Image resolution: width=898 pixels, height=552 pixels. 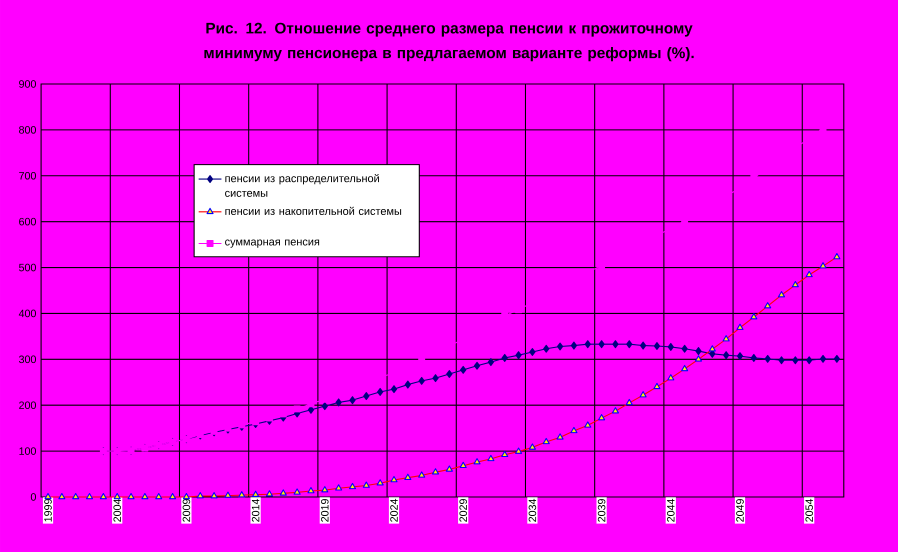 What do you see at coordinates (671, 510) in the screenshot?
I see `x-tick-label: 2044` at bounding box center [671, 510].